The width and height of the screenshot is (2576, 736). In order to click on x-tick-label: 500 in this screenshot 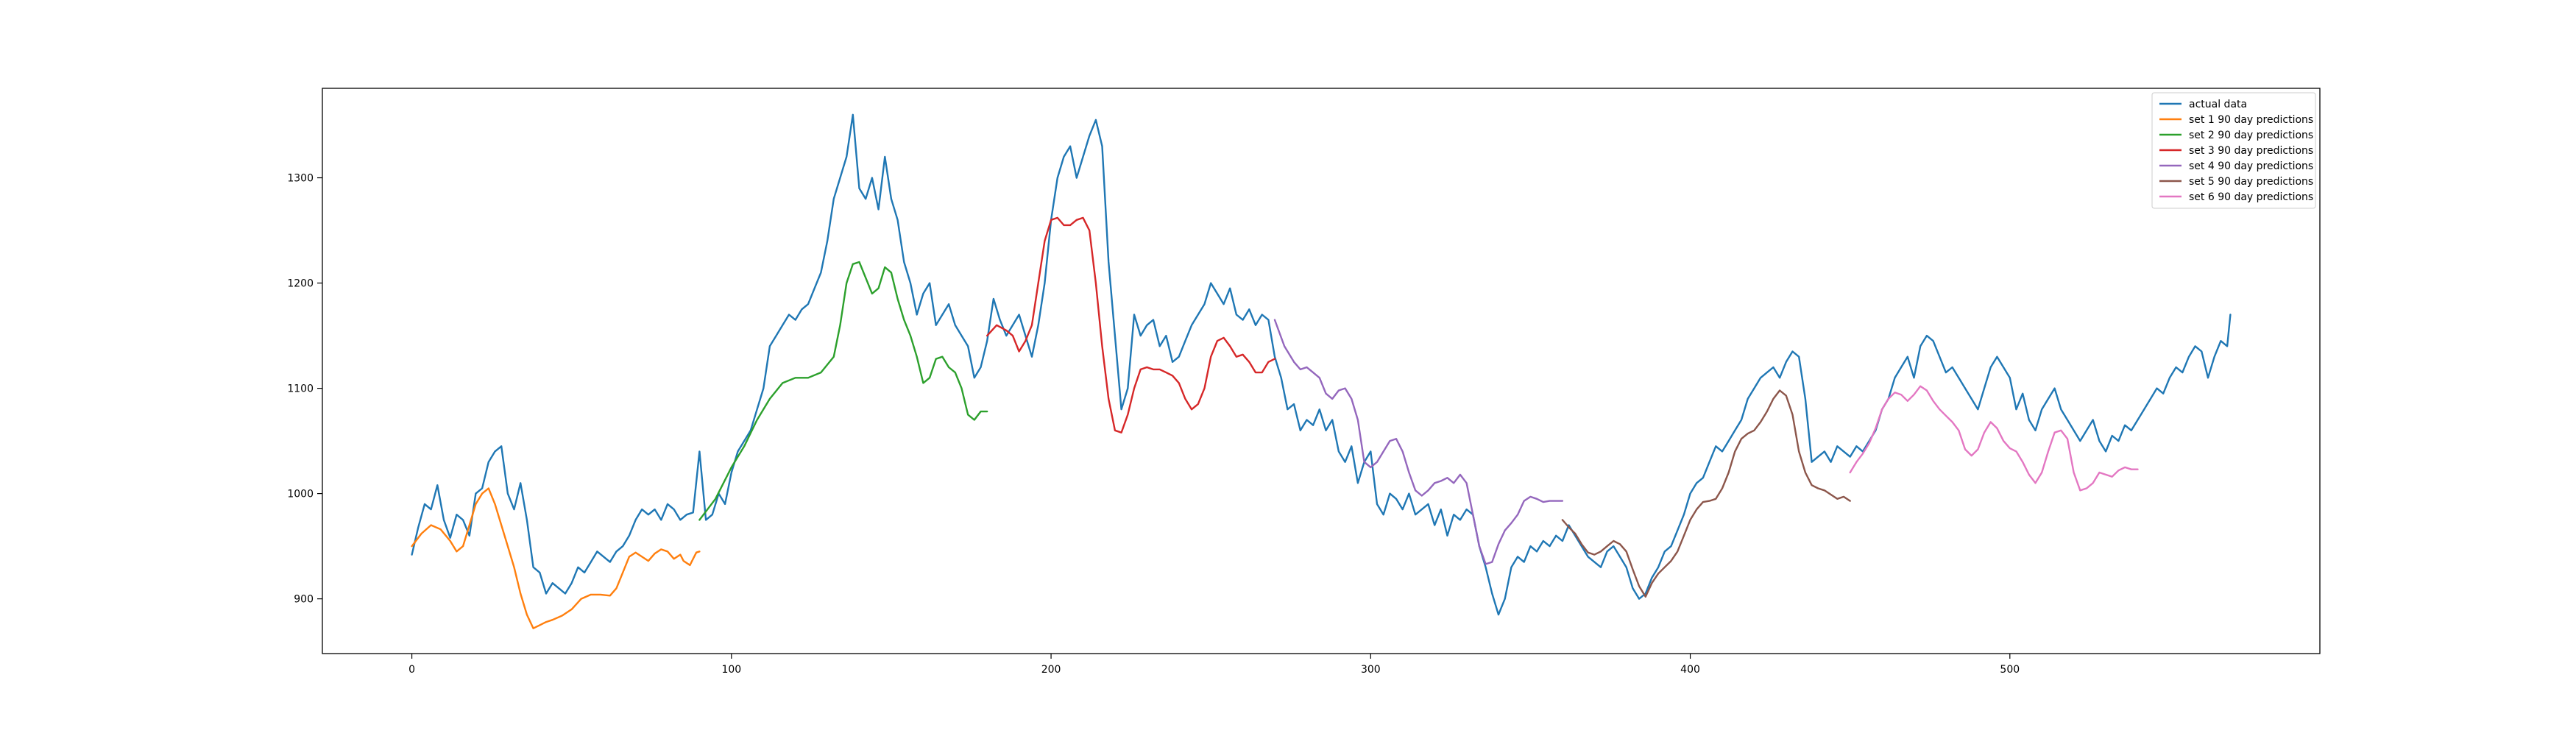, I will do `click(2010, 670)`.